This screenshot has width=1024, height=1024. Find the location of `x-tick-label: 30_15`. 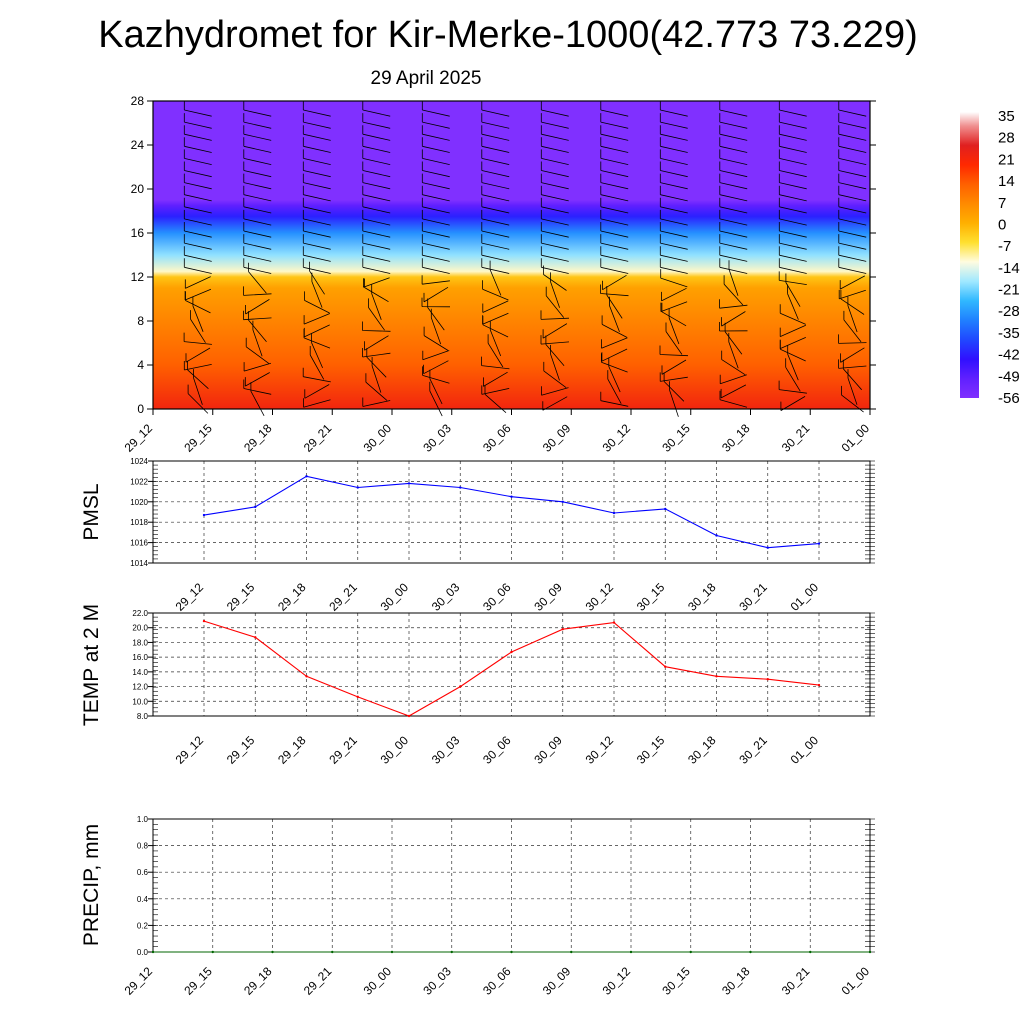

x-tick-label: 30_15 is located at coordinates (651, 750).